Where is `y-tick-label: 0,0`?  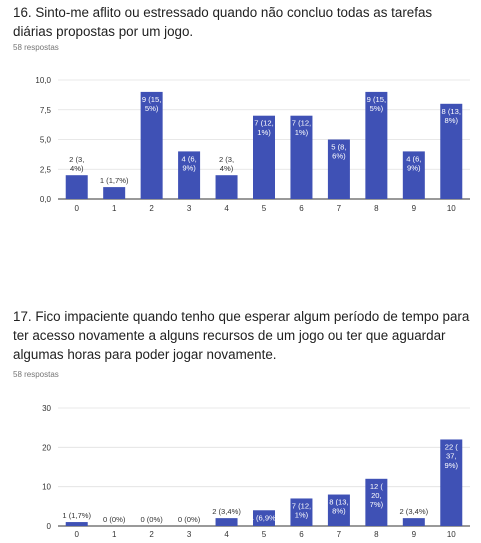 y-tick-label: 0,0 is located at coordinates (46, 199).